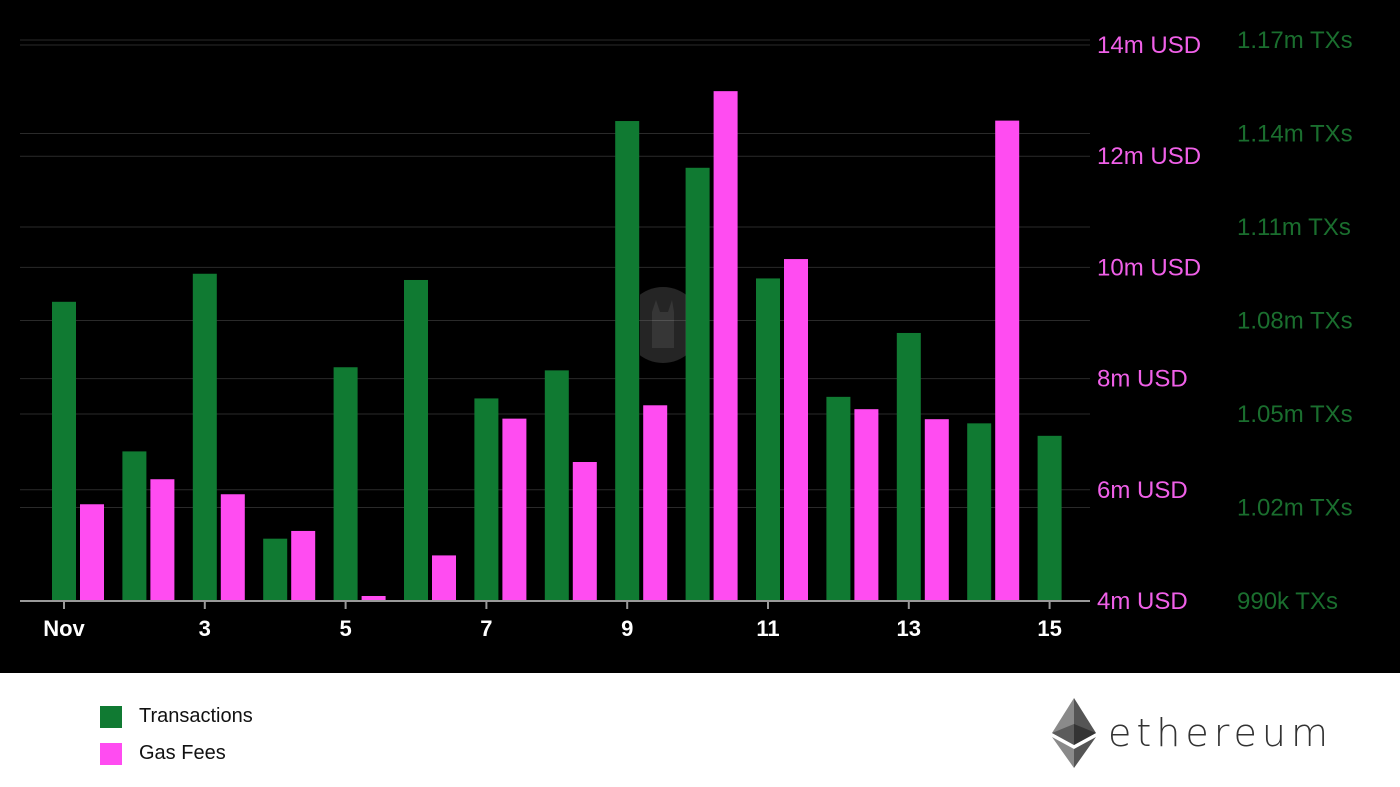 The image size is (1400, 787). What do you see at coordinates (345, 628) in the screenshot?
I see `x-tick-label: 5` at bounding box center [345, 628].